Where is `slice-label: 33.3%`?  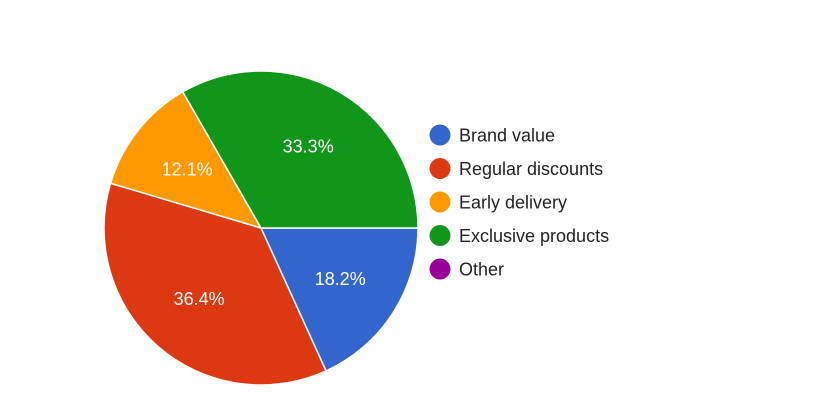 slice-label: 33.3% is located at coordinates (308, 146).